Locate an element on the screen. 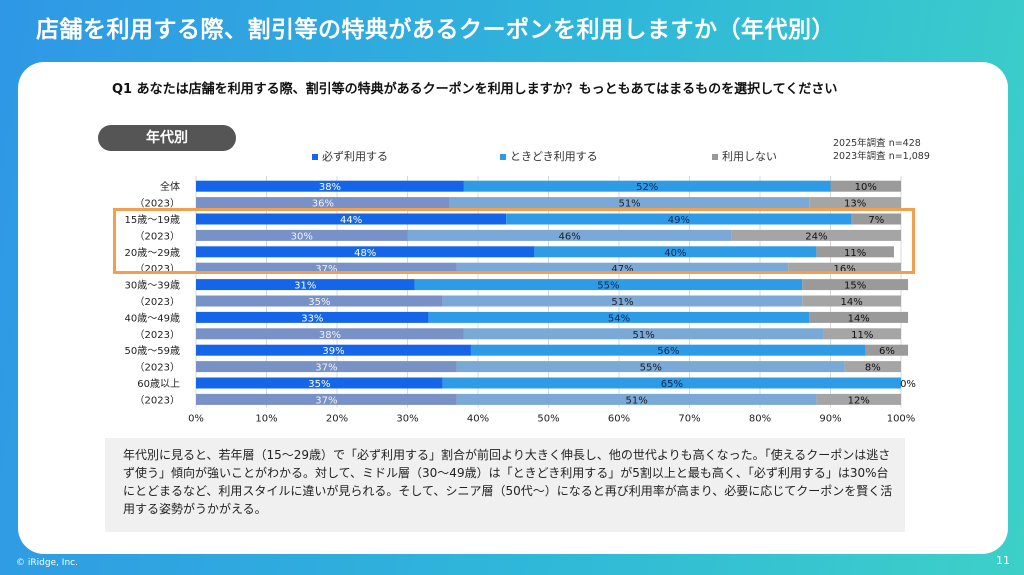  copyright: © iRidge, Inc. is located at coordinates (47, 563).